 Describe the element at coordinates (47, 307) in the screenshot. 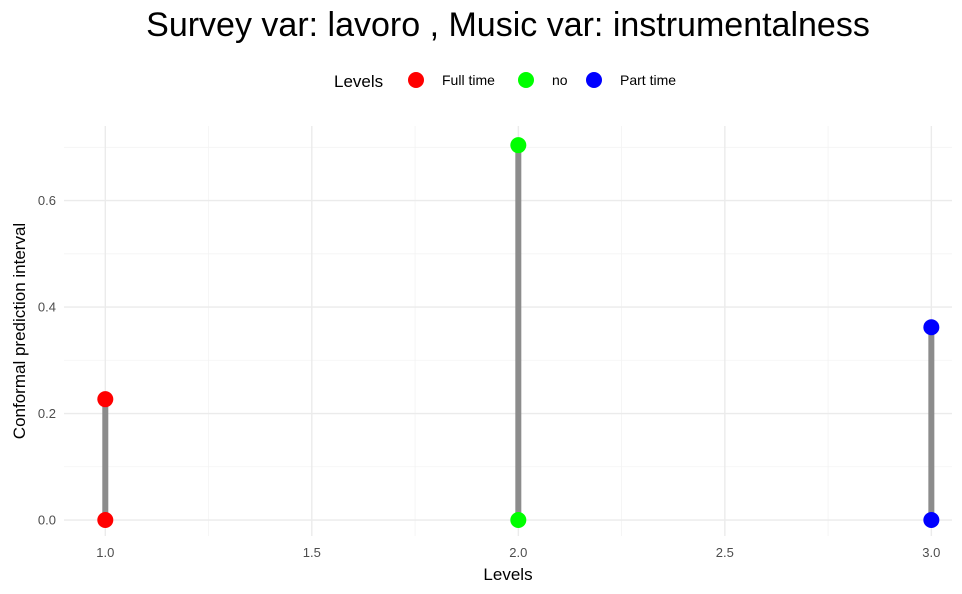

I see `y-tick-label: 0.4` at that location.